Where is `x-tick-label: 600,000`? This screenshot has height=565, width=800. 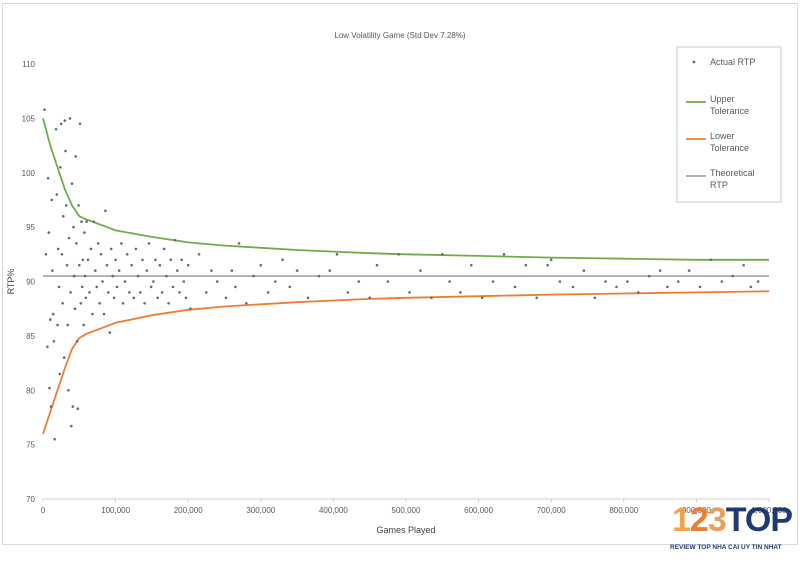 x-tick-label: 600,000 is located at coordinates (478, 510).